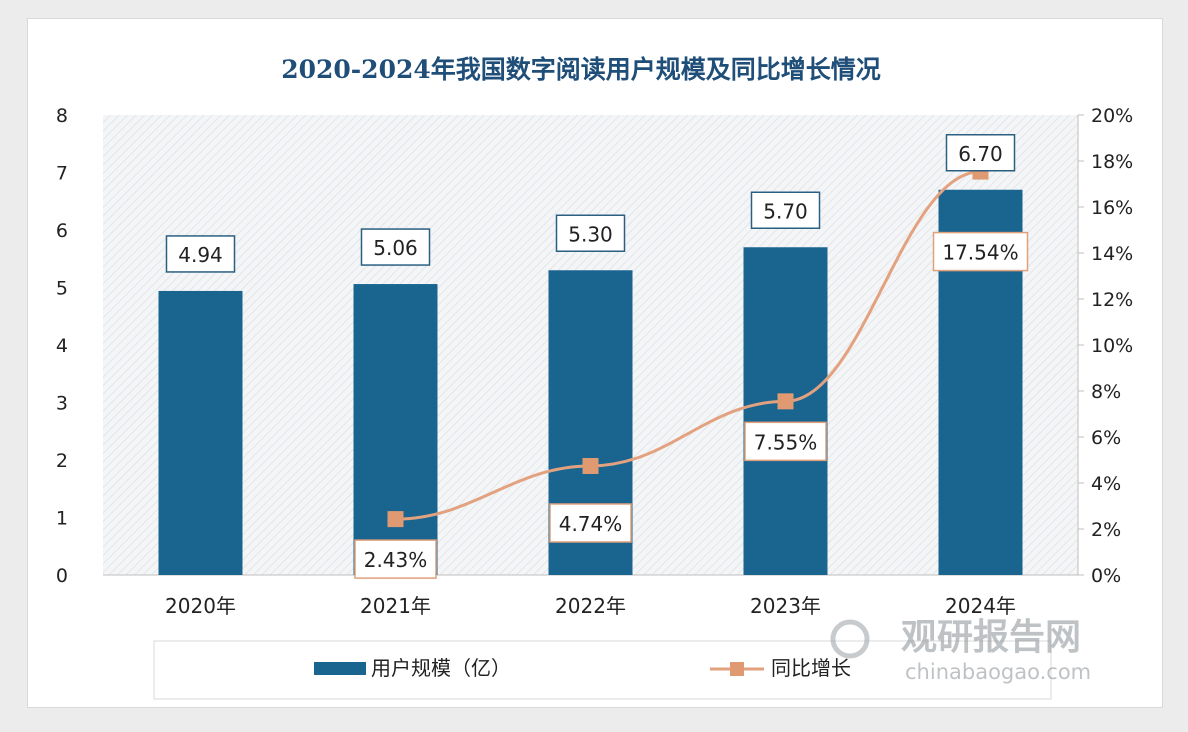 This screenshot has width=1188, height=732. Describe the element at coordinates (1112, 116) in the screenshot. I see `y-right-tick-label: 20%` at that location.